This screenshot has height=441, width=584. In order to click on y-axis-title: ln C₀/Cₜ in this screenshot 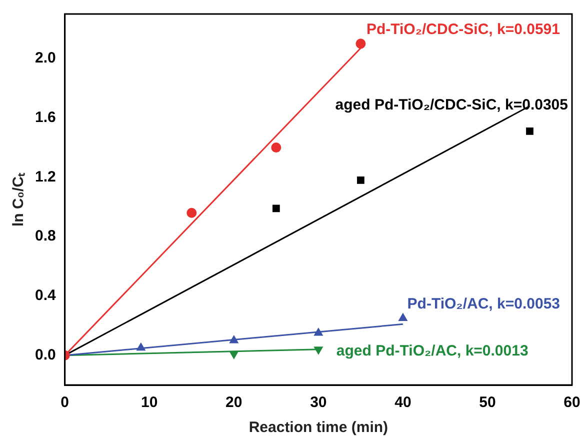, I will do `click(19, 199)`.